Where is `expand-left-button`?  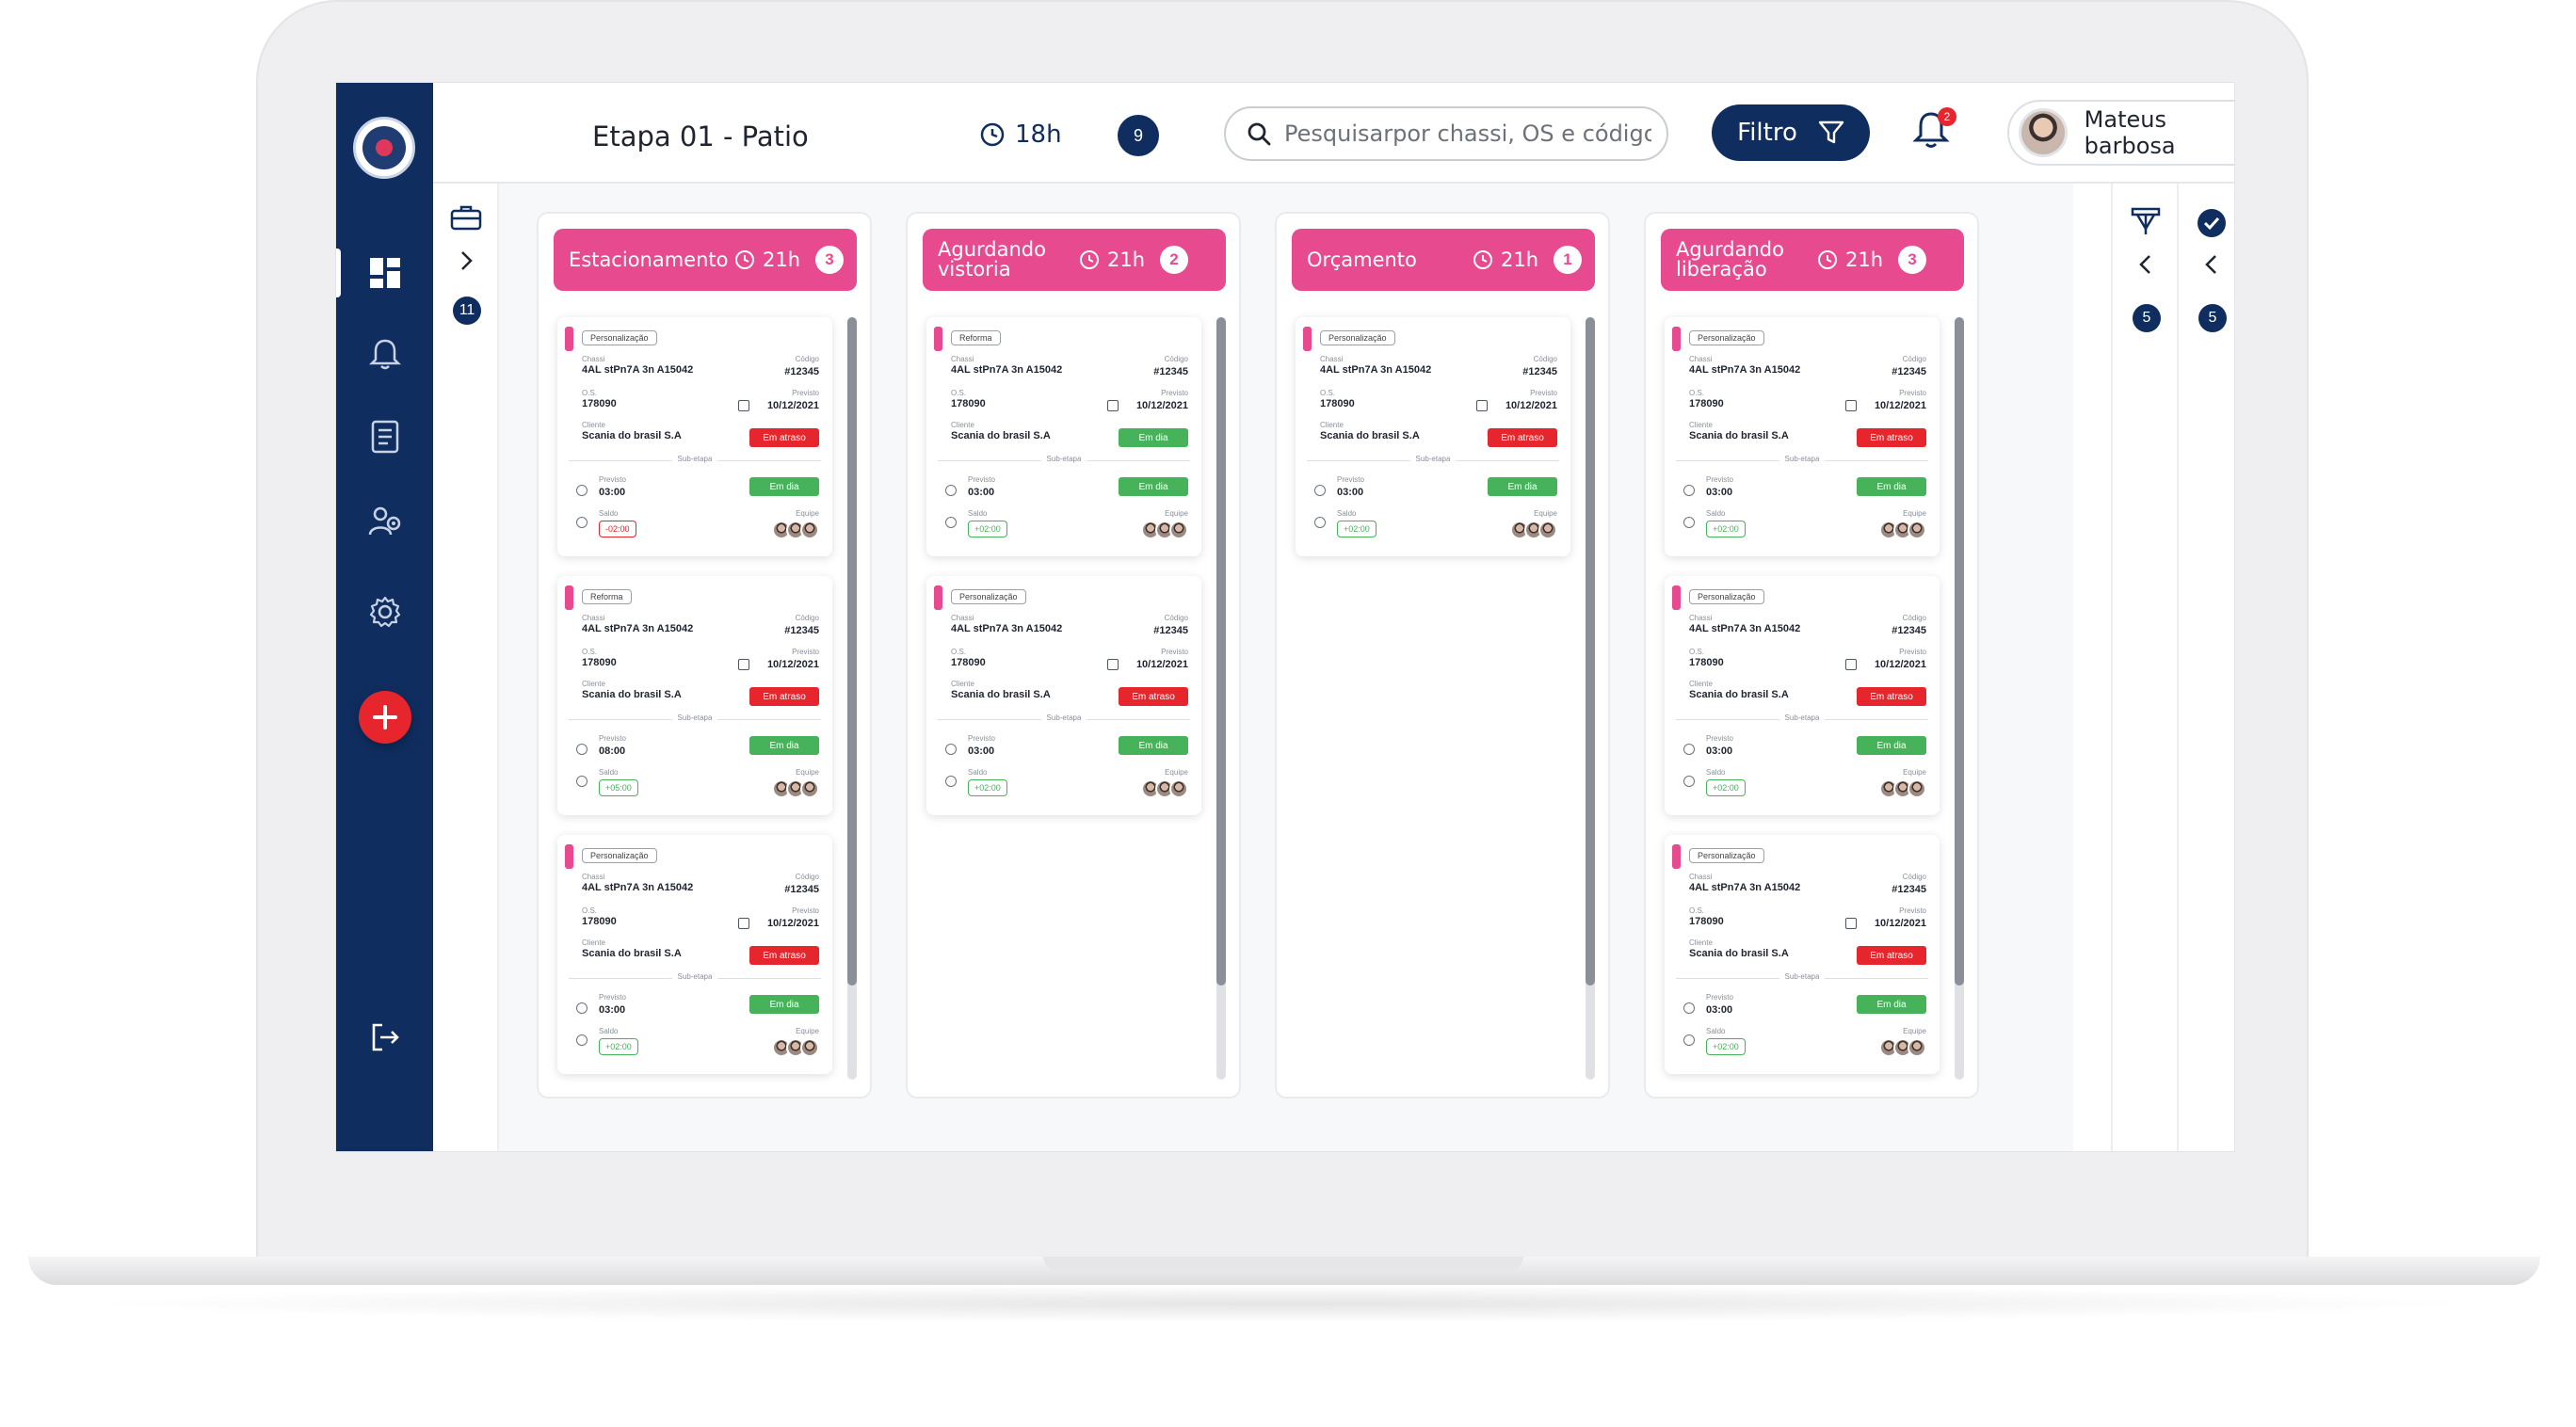
expand-left-button is located at coordinates (466, 263).